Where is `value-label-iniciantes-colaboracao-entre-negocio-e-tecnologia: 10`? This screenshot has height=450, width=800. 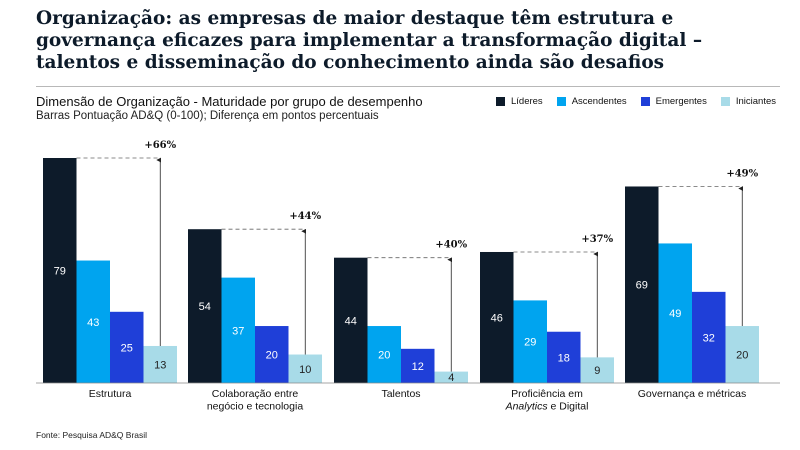 value-label-iniciantes-colaboracao-entre-negocio-e-tecnologia: 10 is located at coordinates (305, 370).